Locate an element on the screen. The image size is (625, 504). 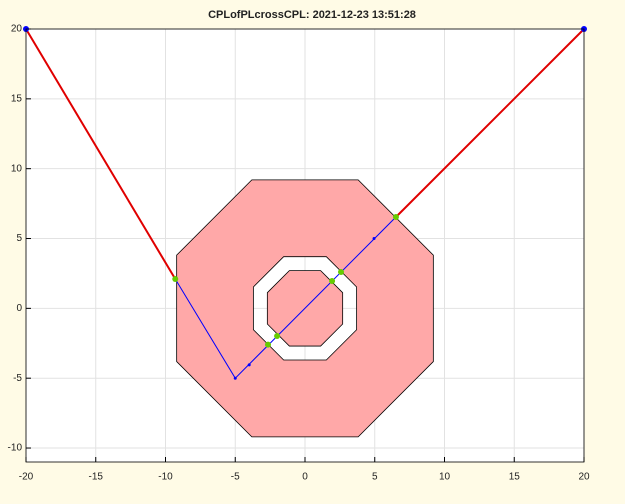
x-tick-label: 5 is located at coordinates (375, 477).